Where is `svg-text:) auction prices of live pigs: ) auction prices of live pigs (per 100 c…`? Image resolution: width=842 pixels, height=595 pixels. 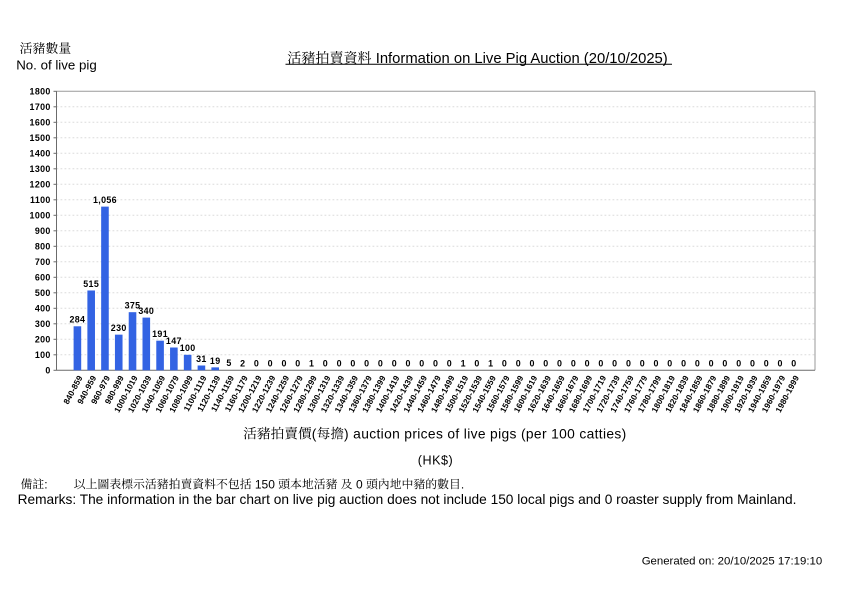 svg-text:) auction prices of live pigs: ) auction prices of live pigs (per 100 c… is located at coordinates (485, 433).